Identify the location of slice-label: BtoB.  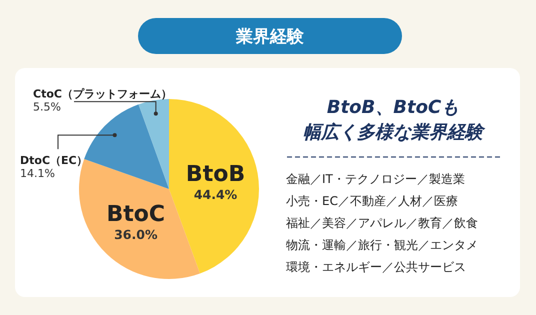
(216, 175).